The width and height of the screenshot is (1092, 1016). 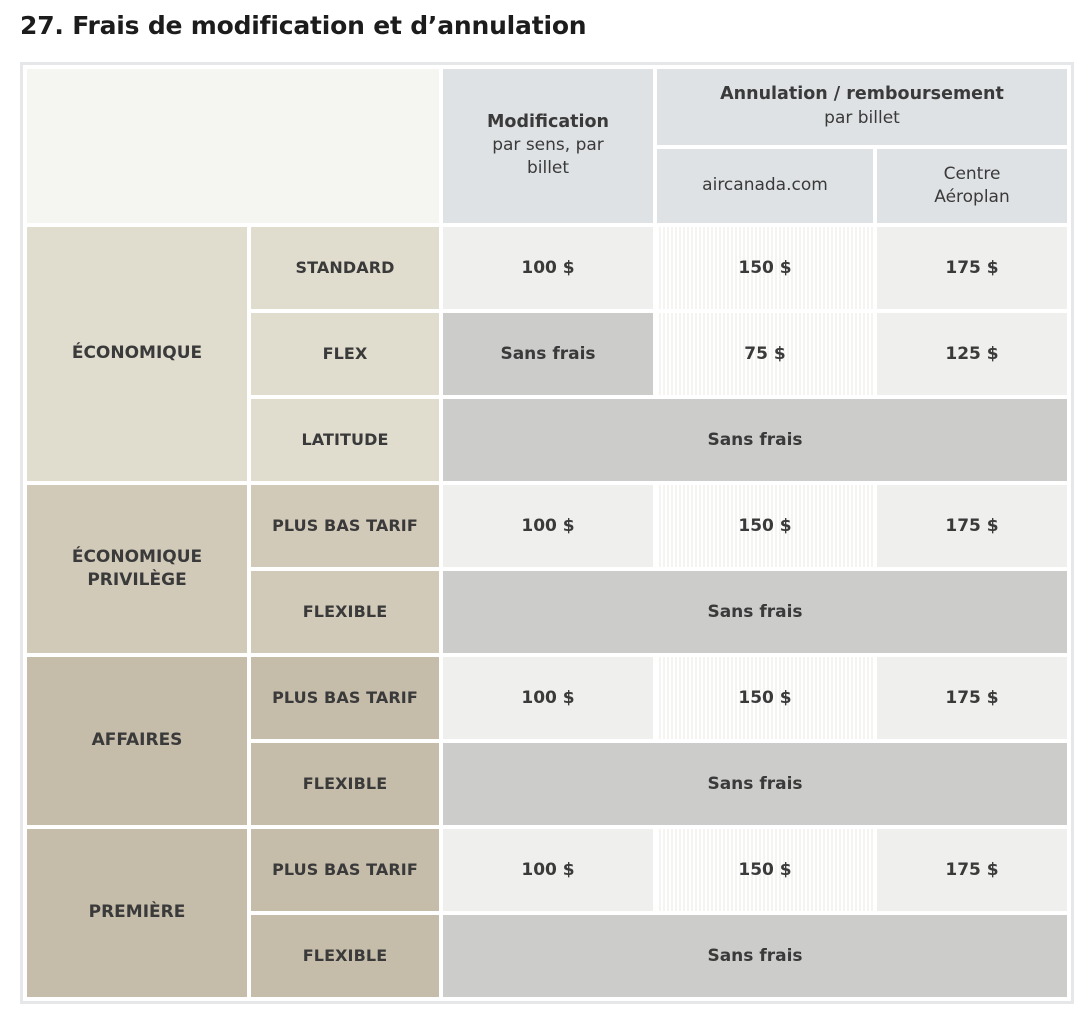 What do you see at coordinates (972, 525) in the screenshot?
I see `fee-privilege-pbt-centre: 175 $` at bounding box center [972, 525].